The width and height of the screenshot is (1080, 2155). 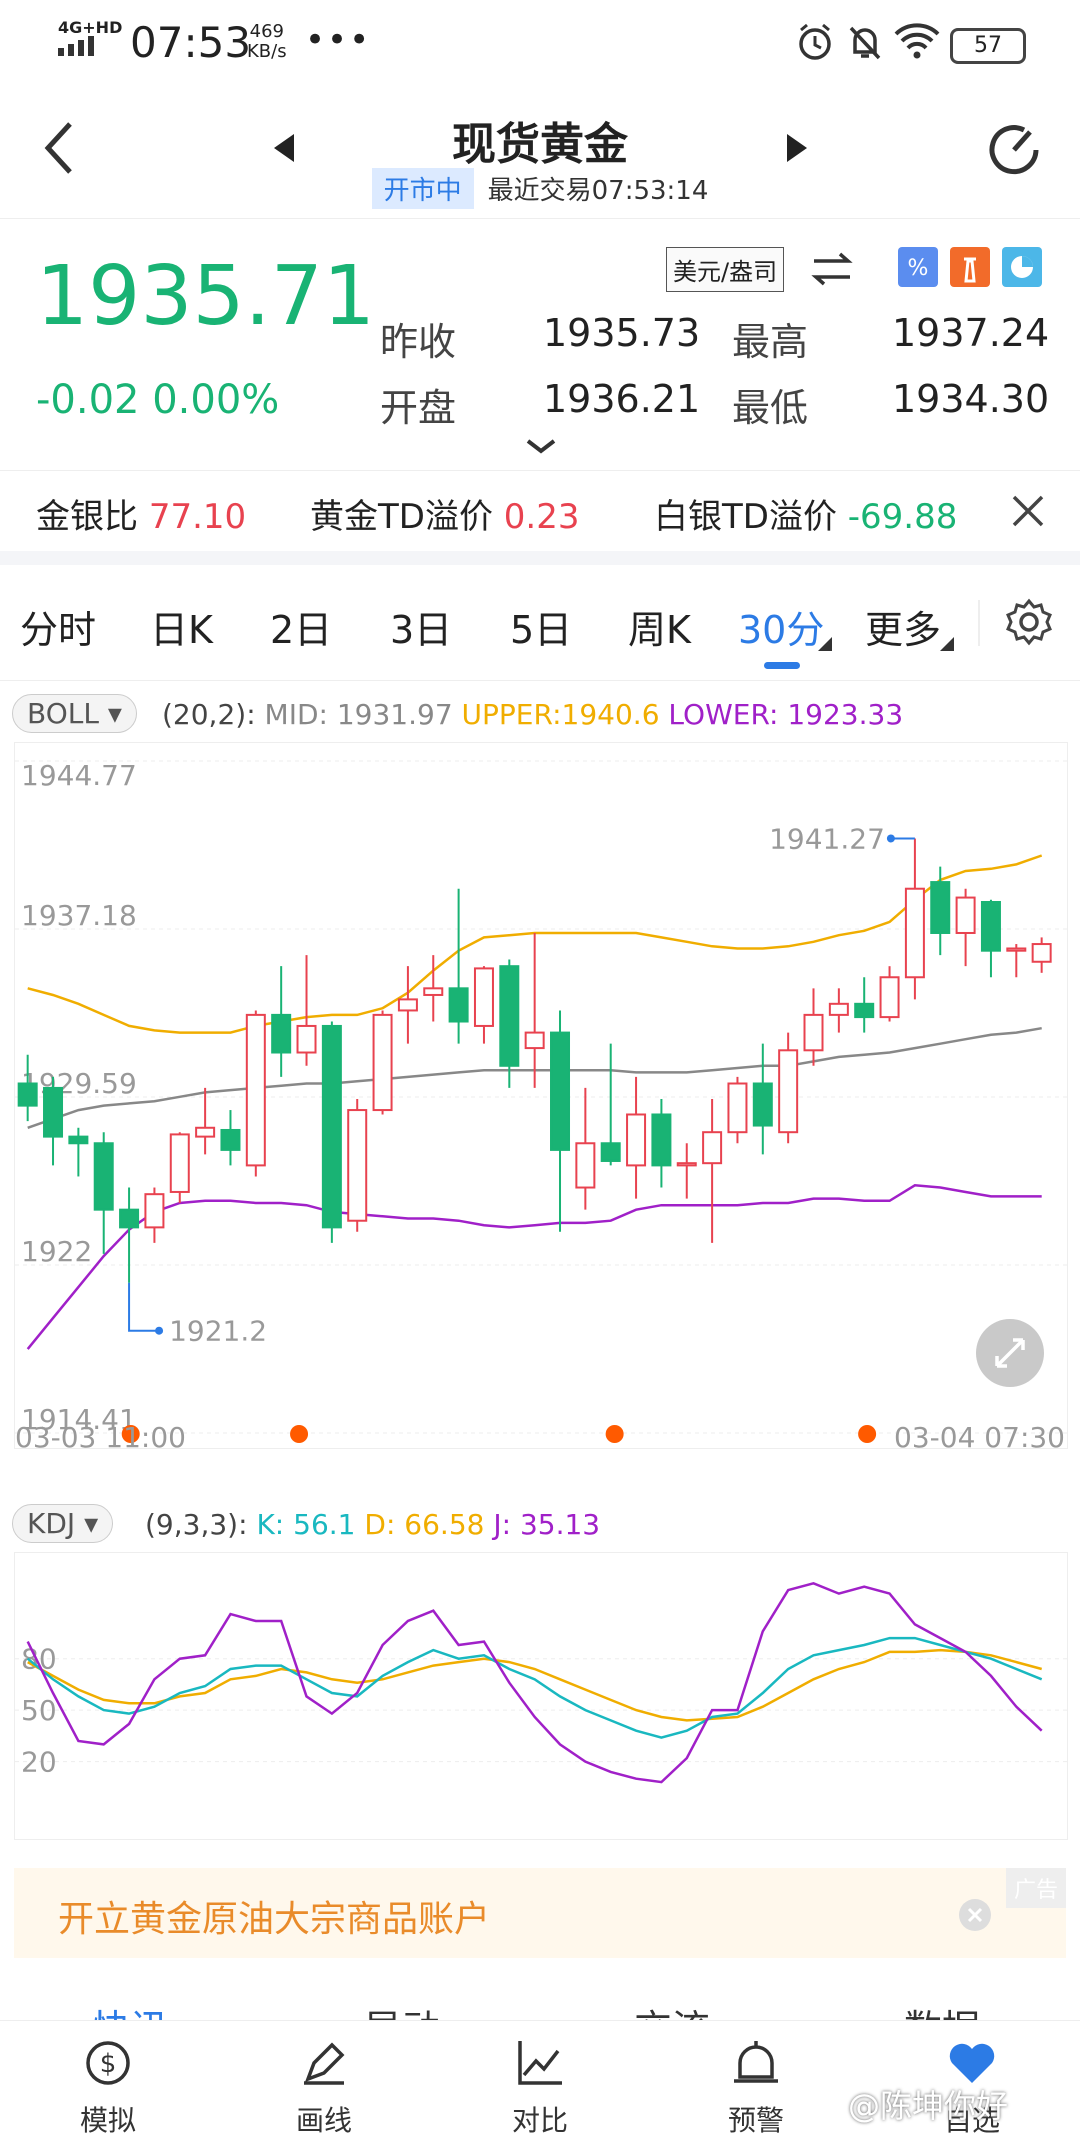 What do you see at coordinates (890, 838) in the screenshot?
I see `max-marker-dot` at bounding box center [890, 838].